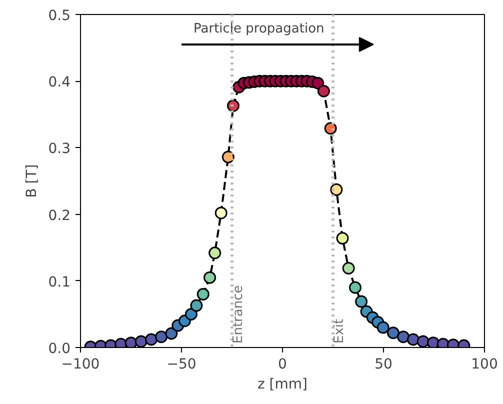 This screenshot has width=503, height=404. I want to click on x-tick-label: −50, so click(181, 364).